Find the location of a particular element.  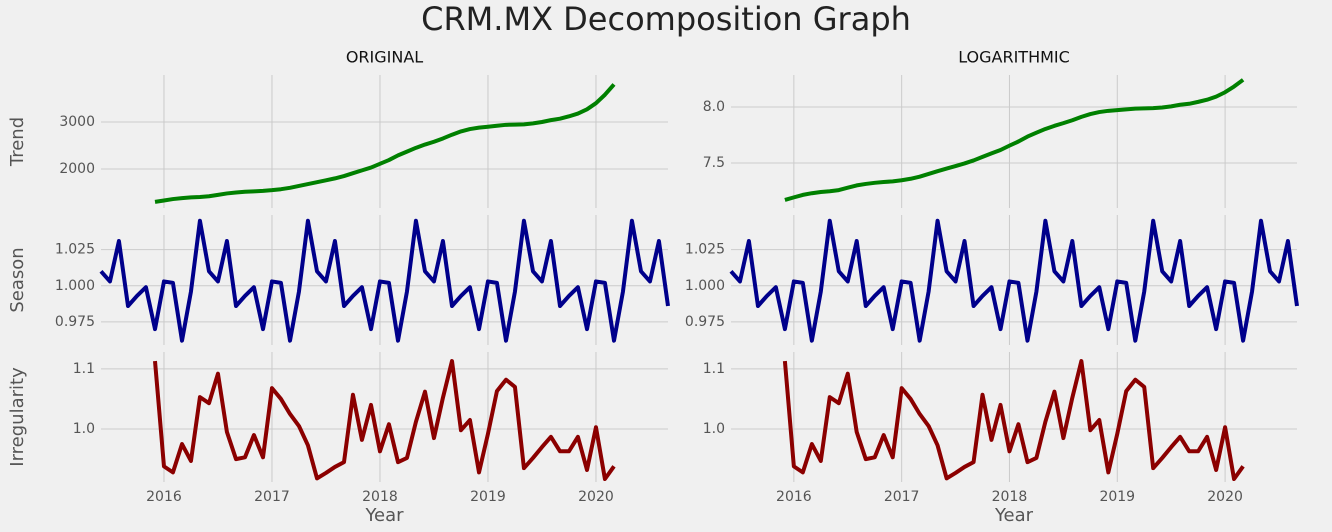

y-axis-label: Irregularity is located at coordinates (17, 417).